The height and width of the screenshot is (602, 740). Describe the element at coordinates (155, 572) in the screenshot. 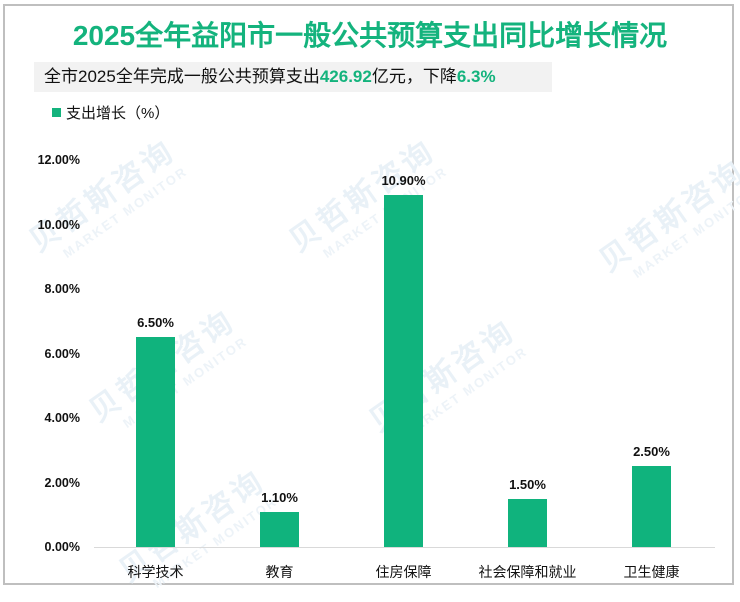

I see `x-category-label: 科学技术` at that location.